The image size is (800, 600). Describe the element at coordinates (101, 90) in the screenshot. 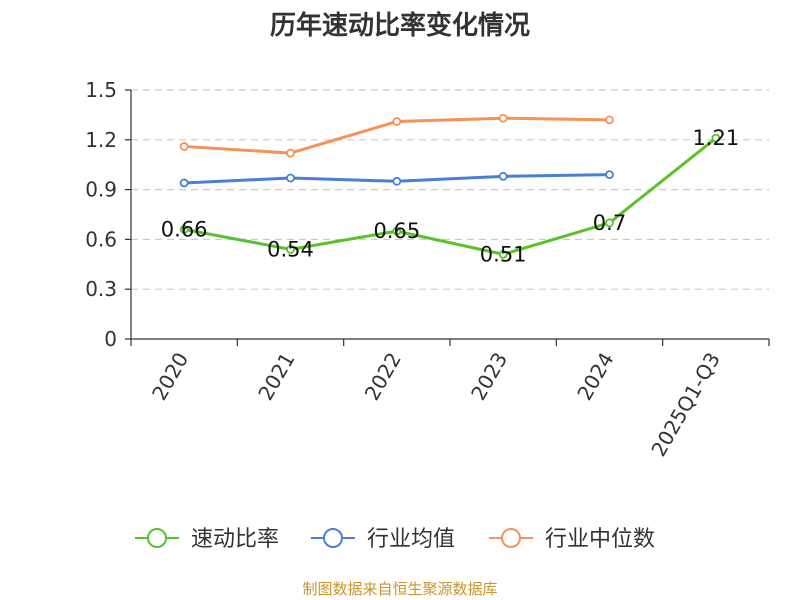

I see `y-tick-label: 1.5` at that location.